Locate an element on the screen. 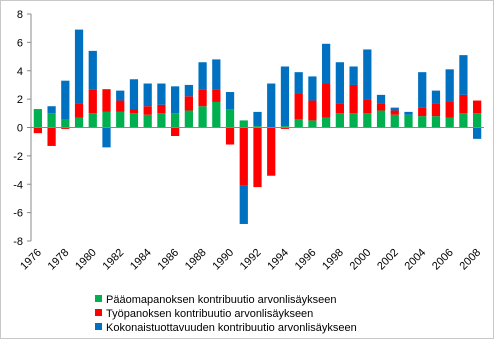 The image size is (494, 344). y-tick-label: 0 is located at coordinates (20, 129).